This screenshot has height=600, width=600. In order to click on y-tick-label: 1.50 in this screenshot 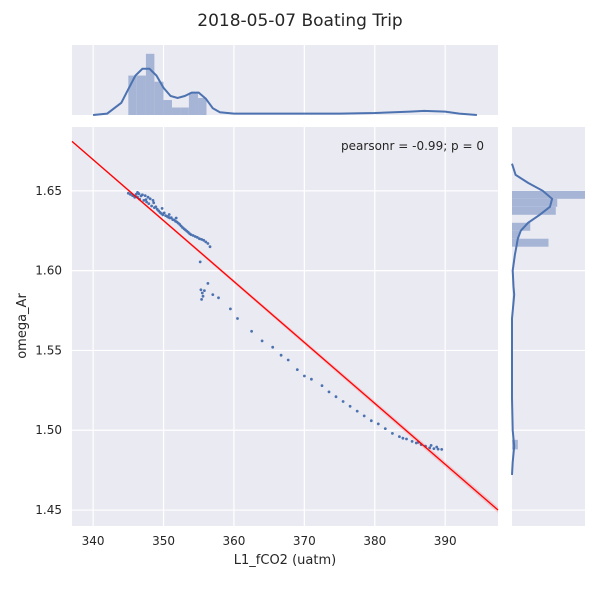, I will do `click(48, 430)`.